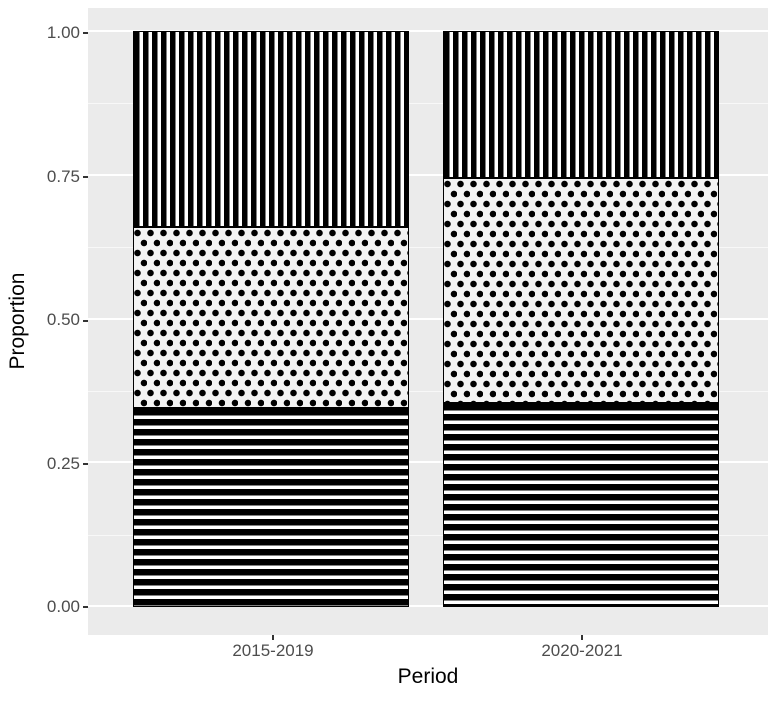 This screenshot has height=703, width=778. Describe the element at coordinates (273, 650) in the screenshot. I see `x-tick-label-2015-2019: 2015-2019` at that location.